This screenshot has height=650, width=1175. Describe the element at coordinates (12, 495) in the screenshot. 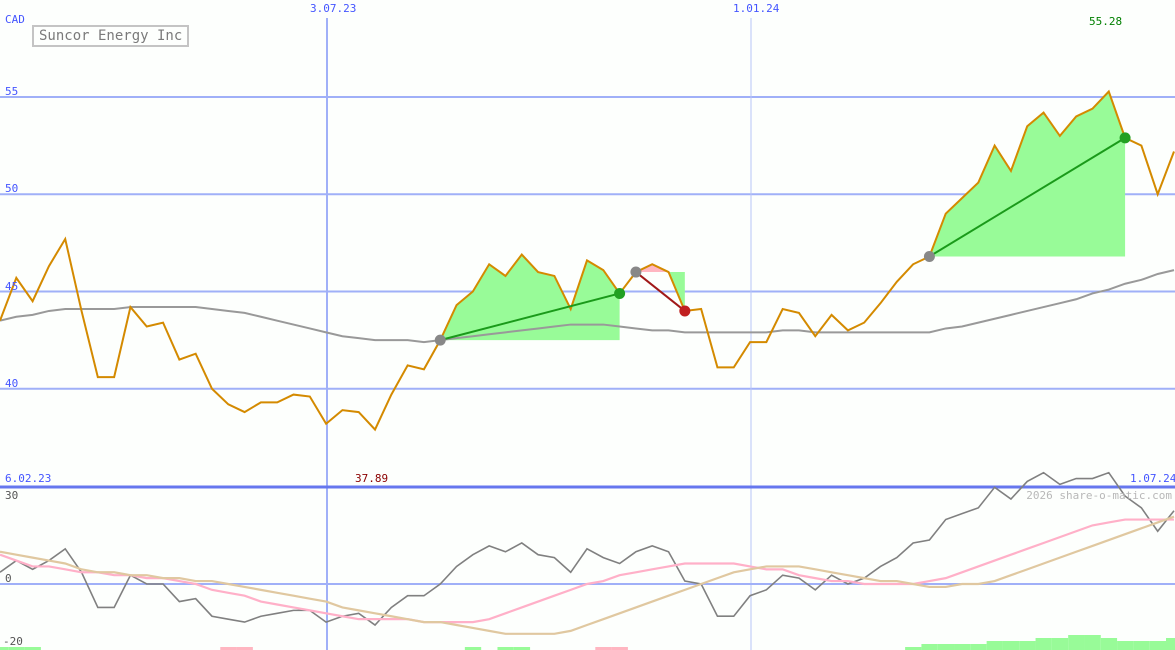

I see `indicator-tick-label: 30` at that location.